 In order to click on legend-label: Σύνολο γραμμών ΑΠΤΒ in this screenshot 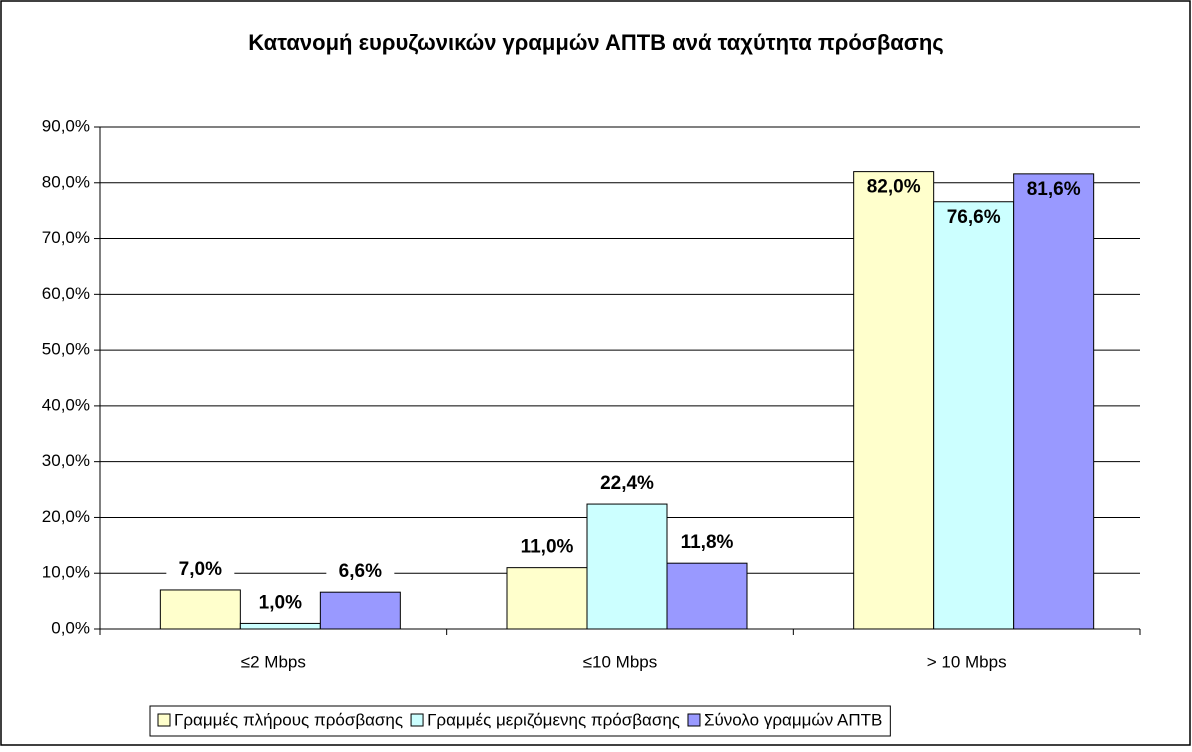, I will do `click(793, 719)`.